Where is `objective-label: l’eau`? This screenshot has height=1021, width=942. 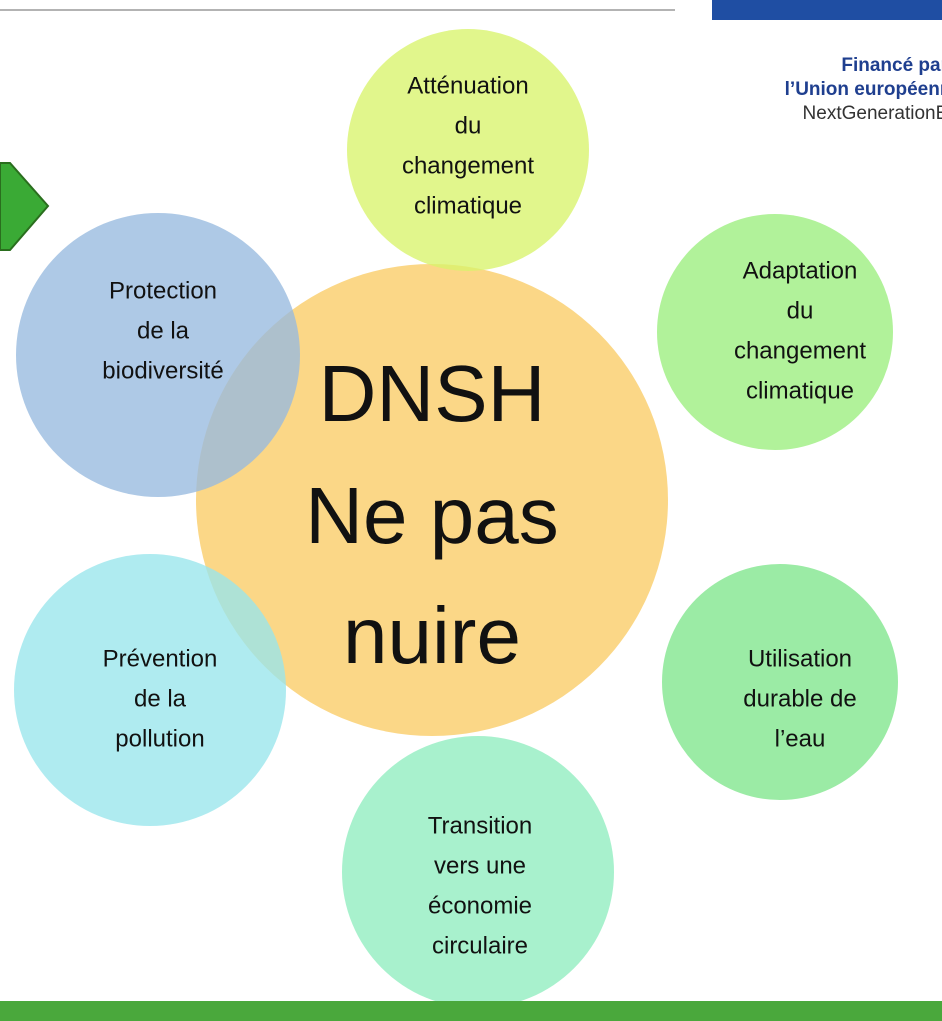 objective-label: l’eau is located at coordinates (800, 738).